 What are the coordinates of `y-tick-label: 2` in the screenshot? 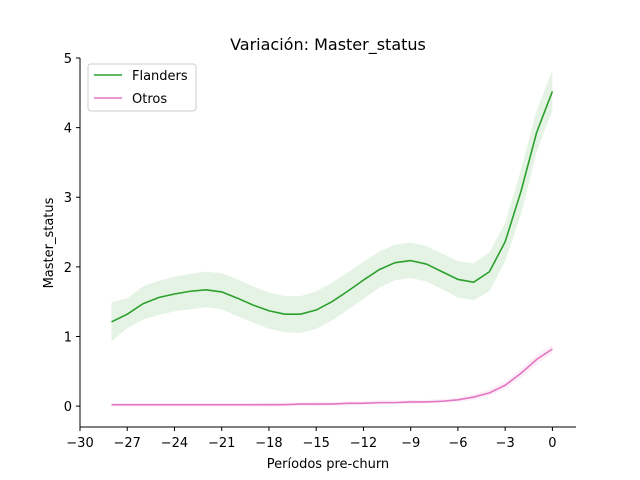 It's located at (68, 268).